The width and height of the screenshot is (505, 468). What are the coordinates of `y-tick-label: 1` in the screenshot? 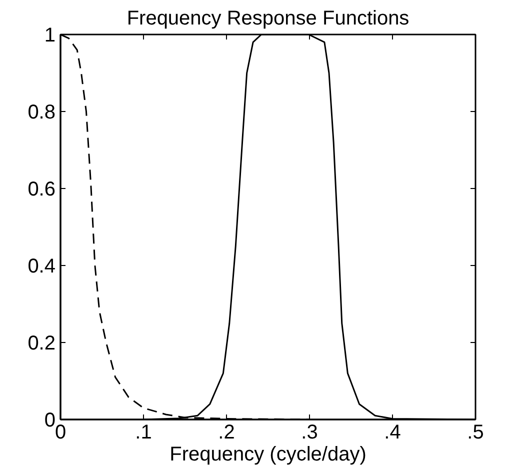 It's located at (50, 35).